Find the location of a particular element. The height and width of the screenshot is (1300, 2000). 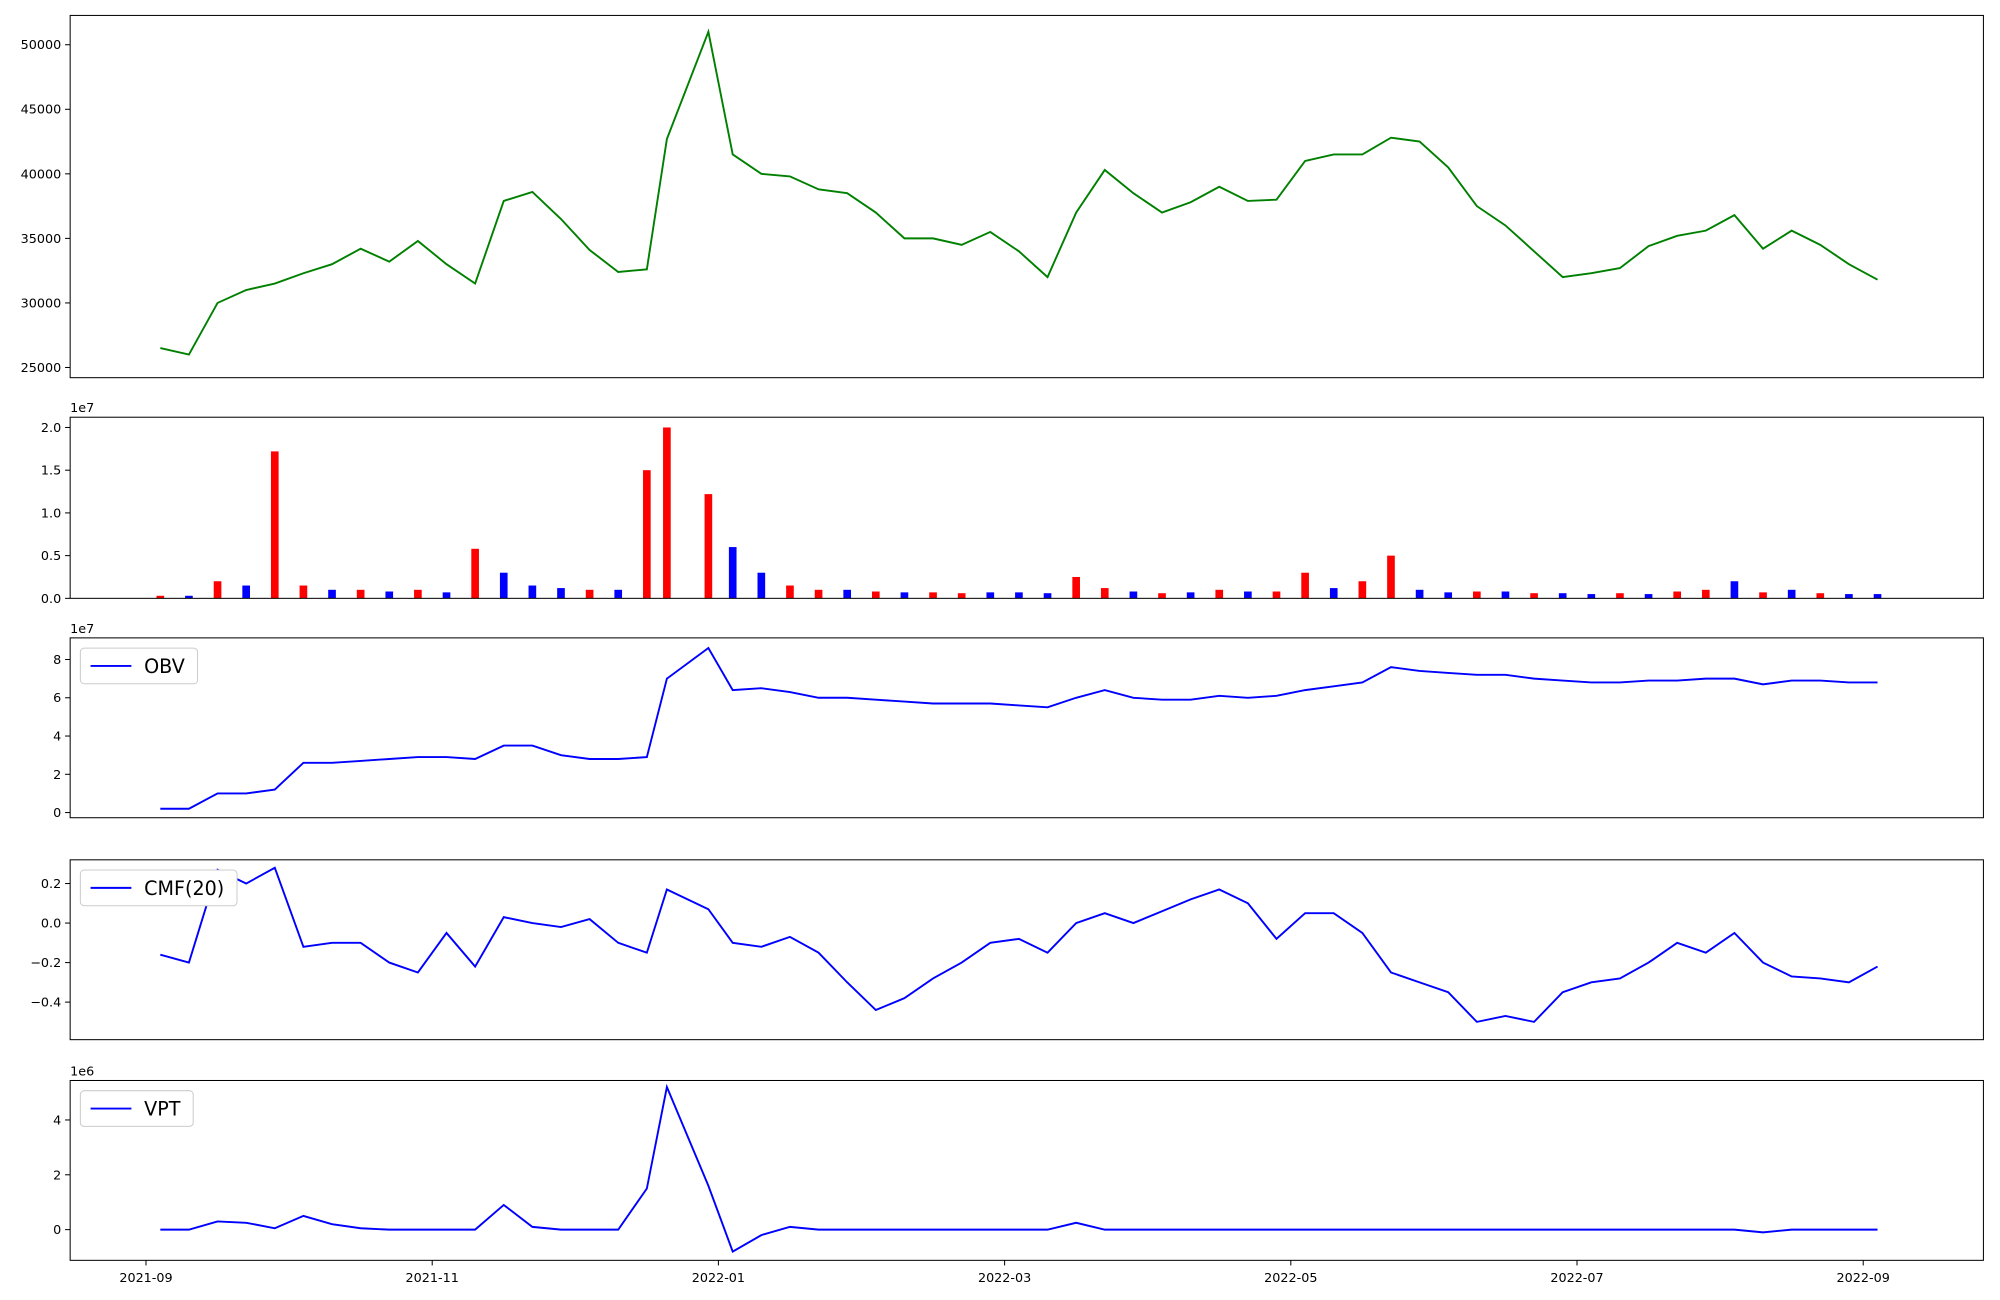

y-tick-label: 8 is located at coordinates (57, 660).